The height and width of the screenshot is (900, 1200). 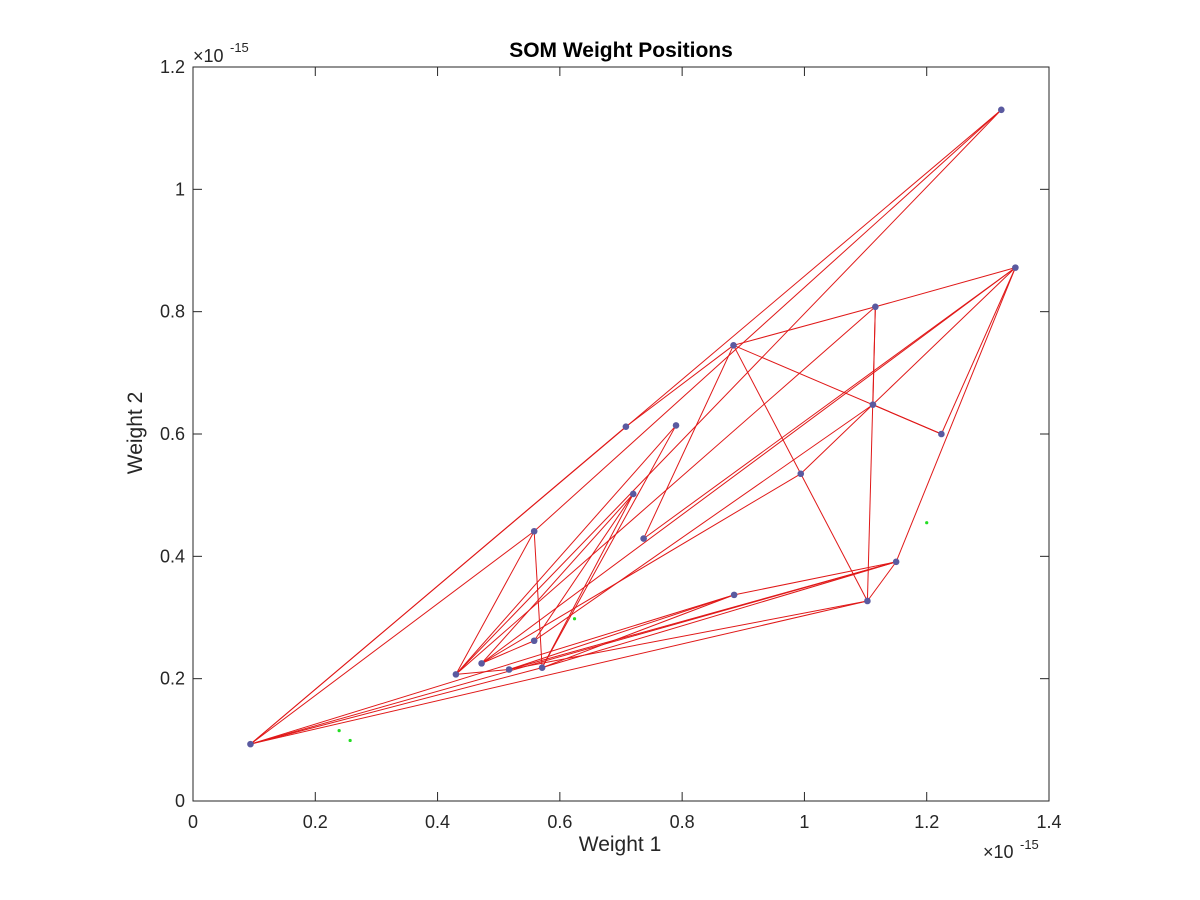 What do you see at coordinates (172, 312) in the screenshot?
I see `y-tick-label: 0.8` at bounding box center [172, 312].